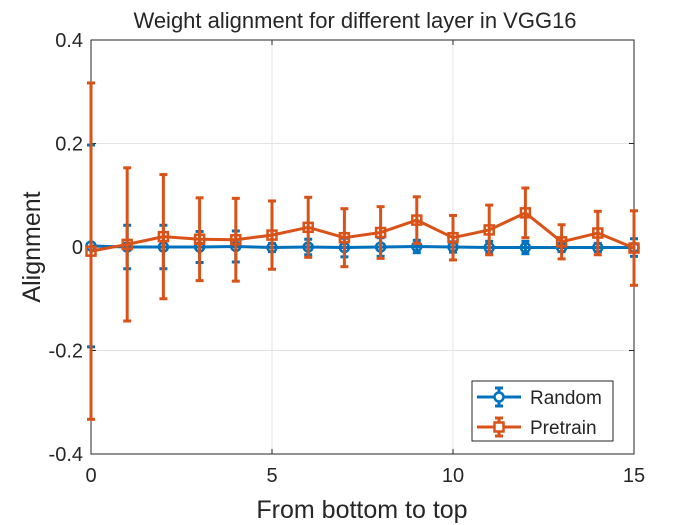 This screenshot has width=700, height=525. I want to click on y-tick-label: -0.2, so click(66, 352).